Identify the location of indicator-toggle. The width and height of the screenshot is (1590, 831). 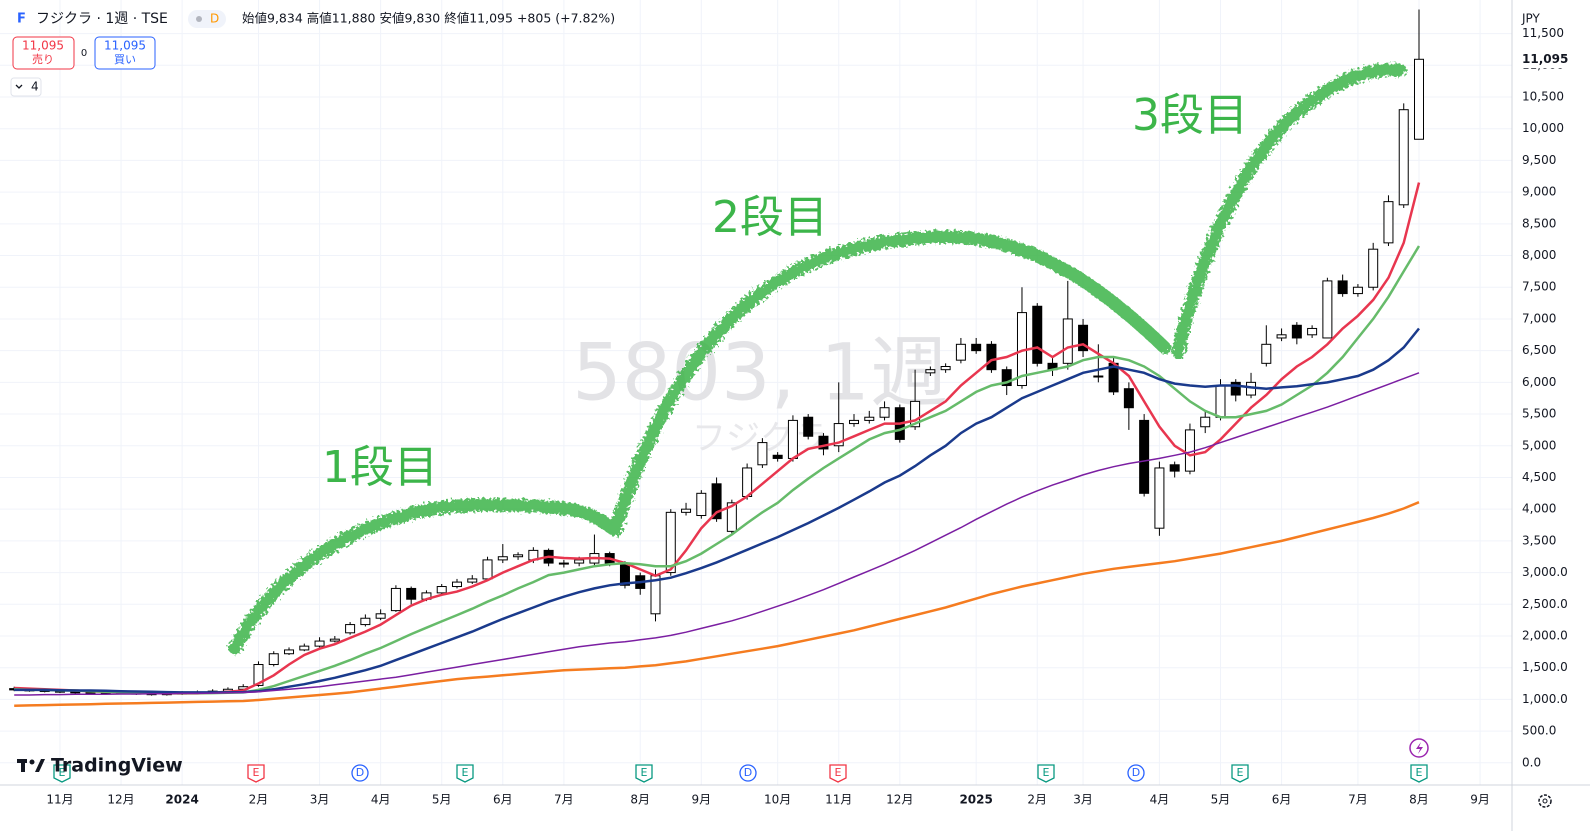
(26, 87).